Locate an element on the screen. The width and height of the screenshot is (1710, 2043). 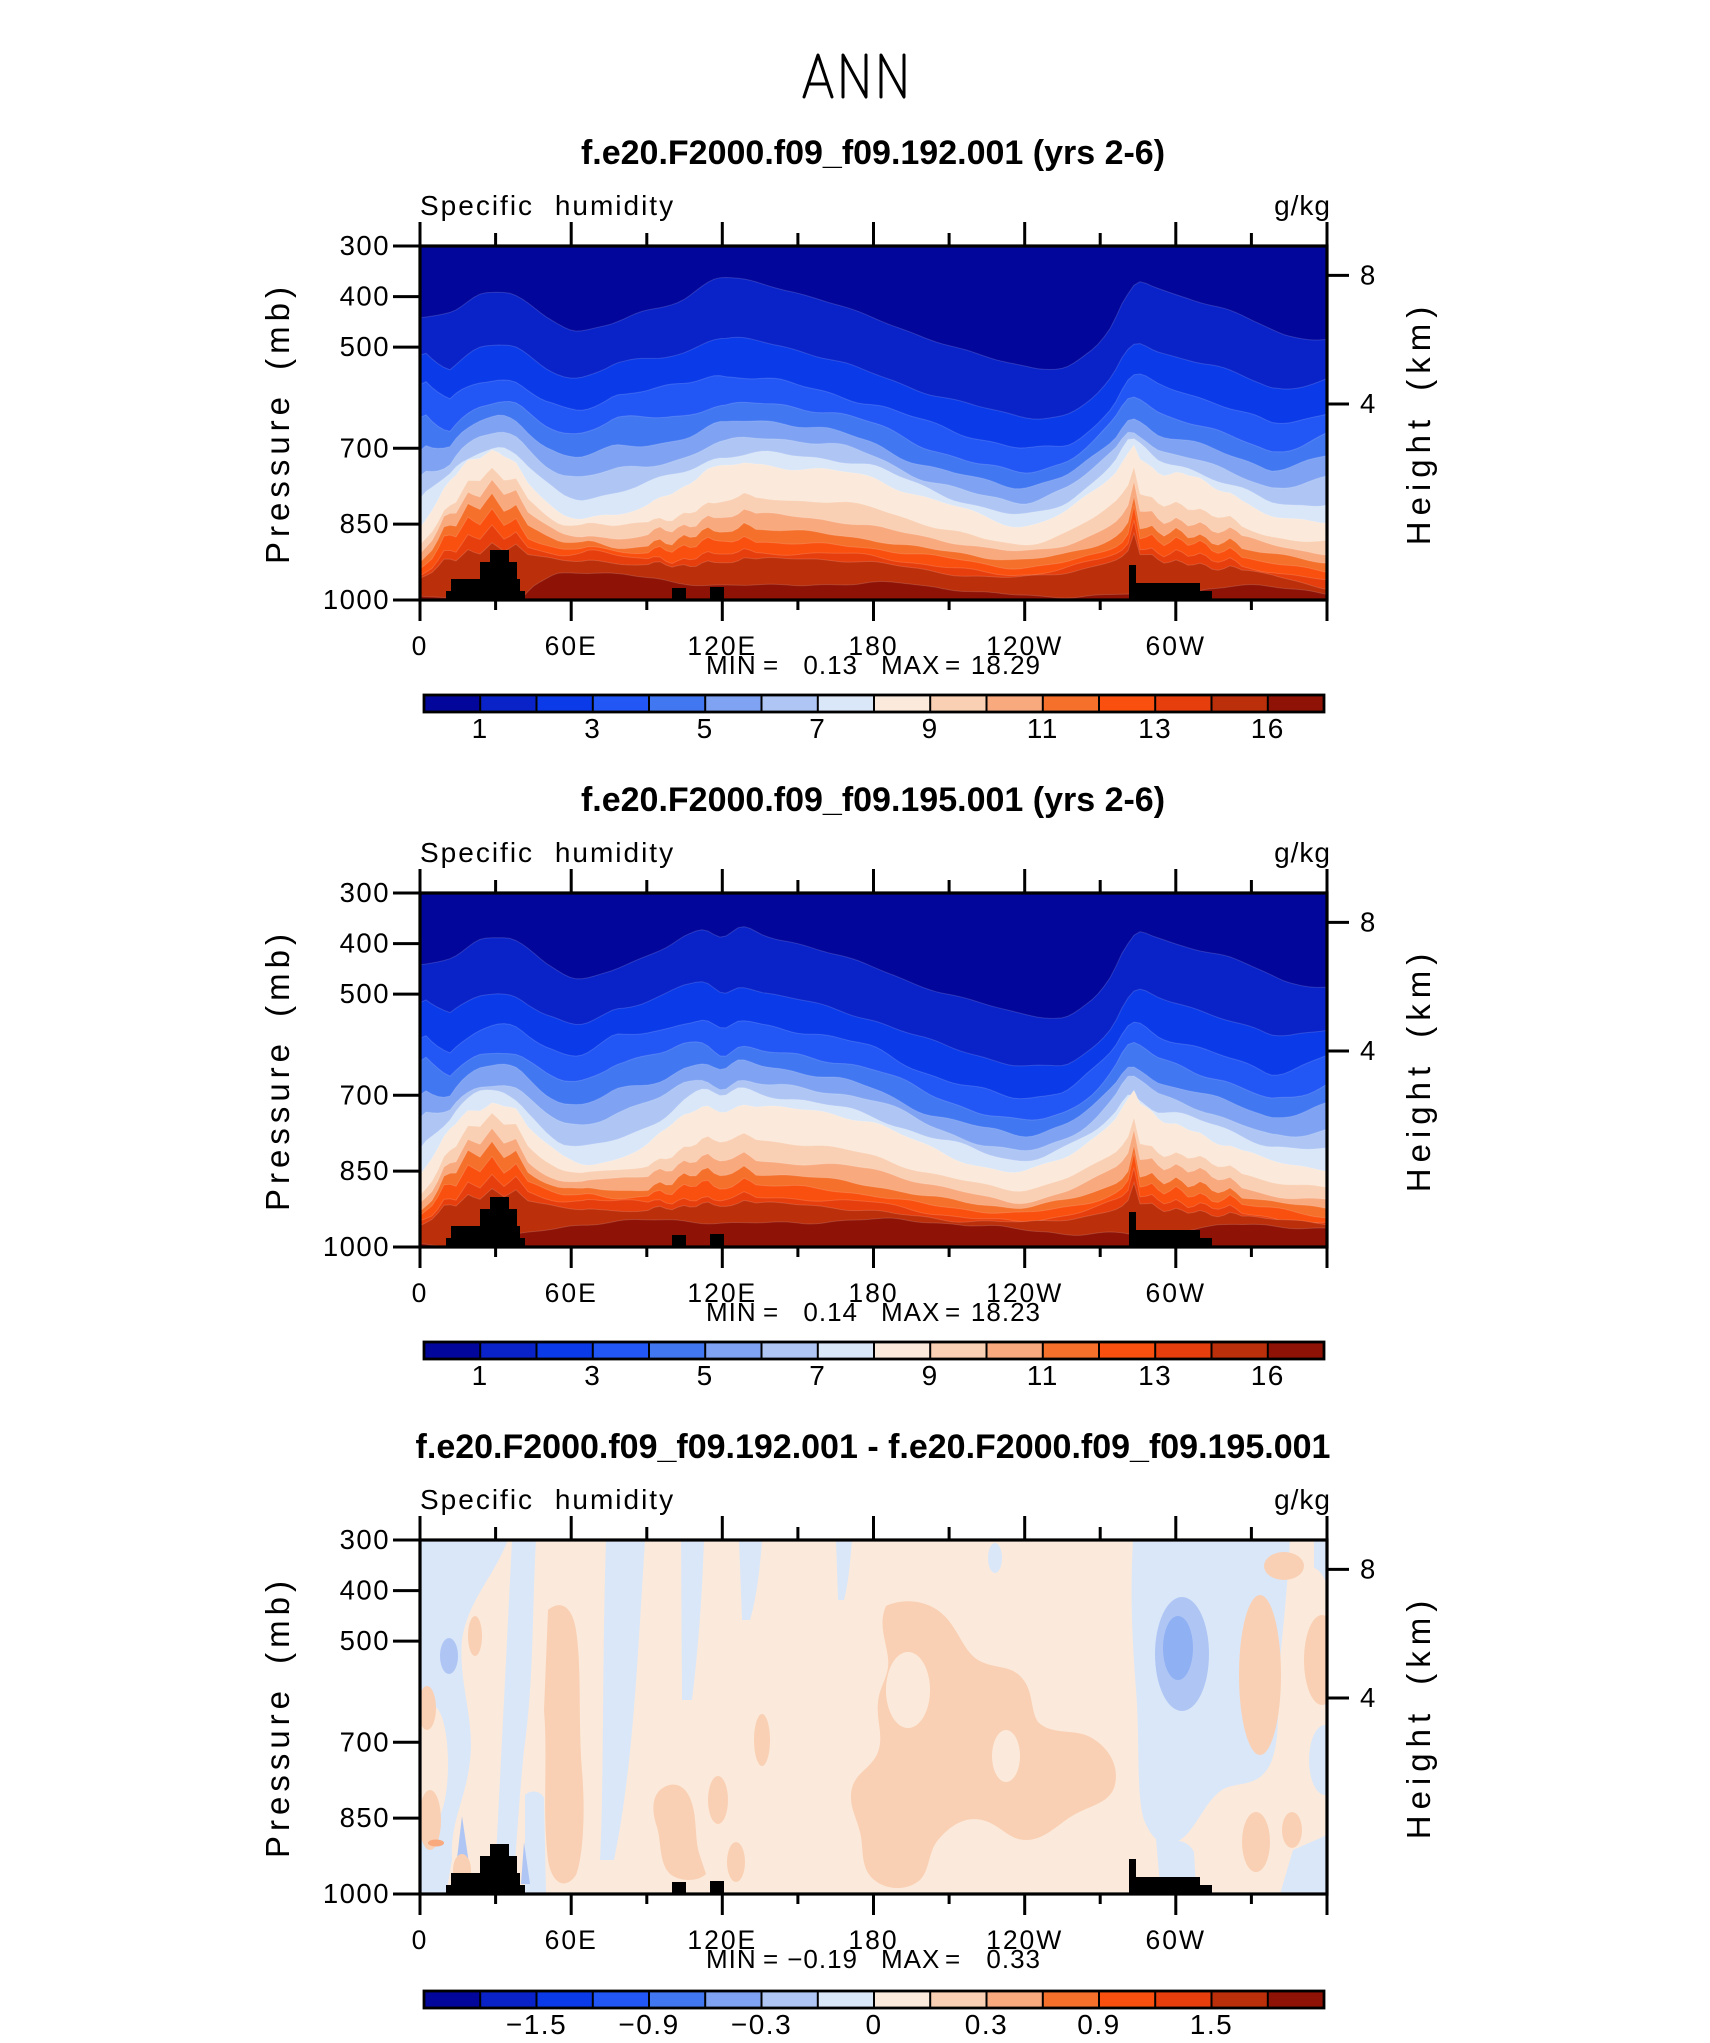
svg-text: 18.29 is located at coordinates (1006, 665).